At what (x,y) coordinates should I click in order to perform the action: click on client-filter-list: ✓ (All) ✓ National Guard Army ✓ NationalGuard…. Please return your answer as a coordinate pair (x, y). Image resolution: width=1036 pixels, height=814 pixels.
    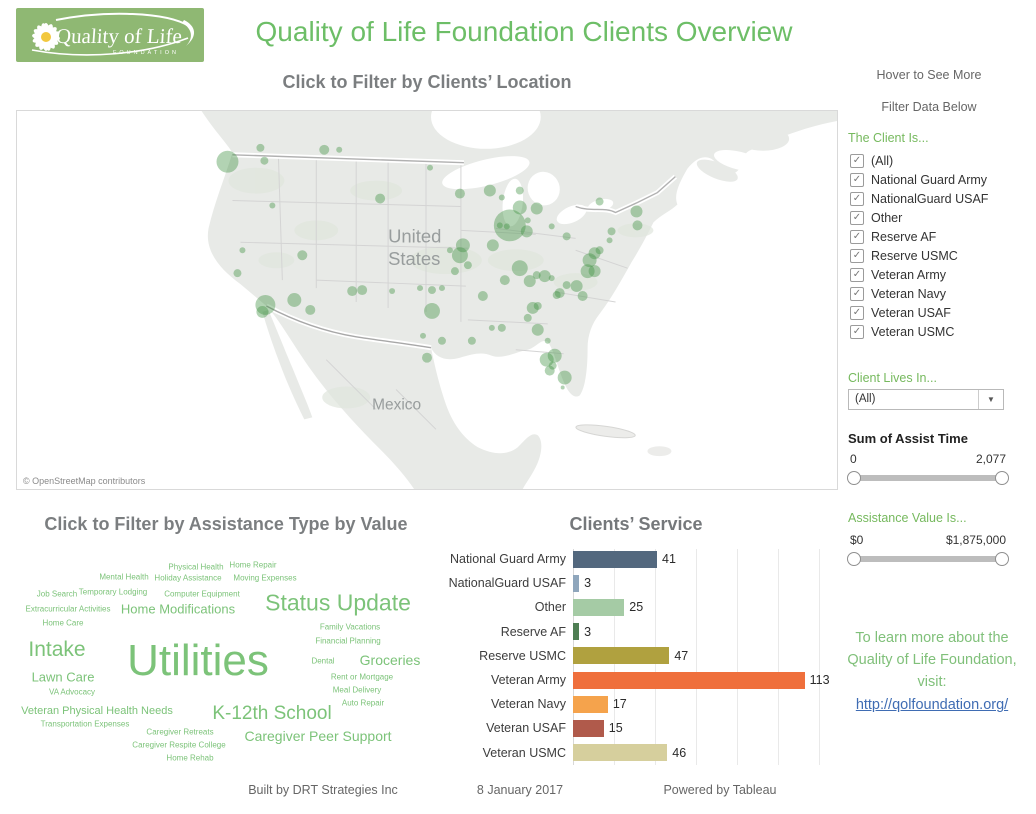
    Looking at the image, I should click on (919, 246).